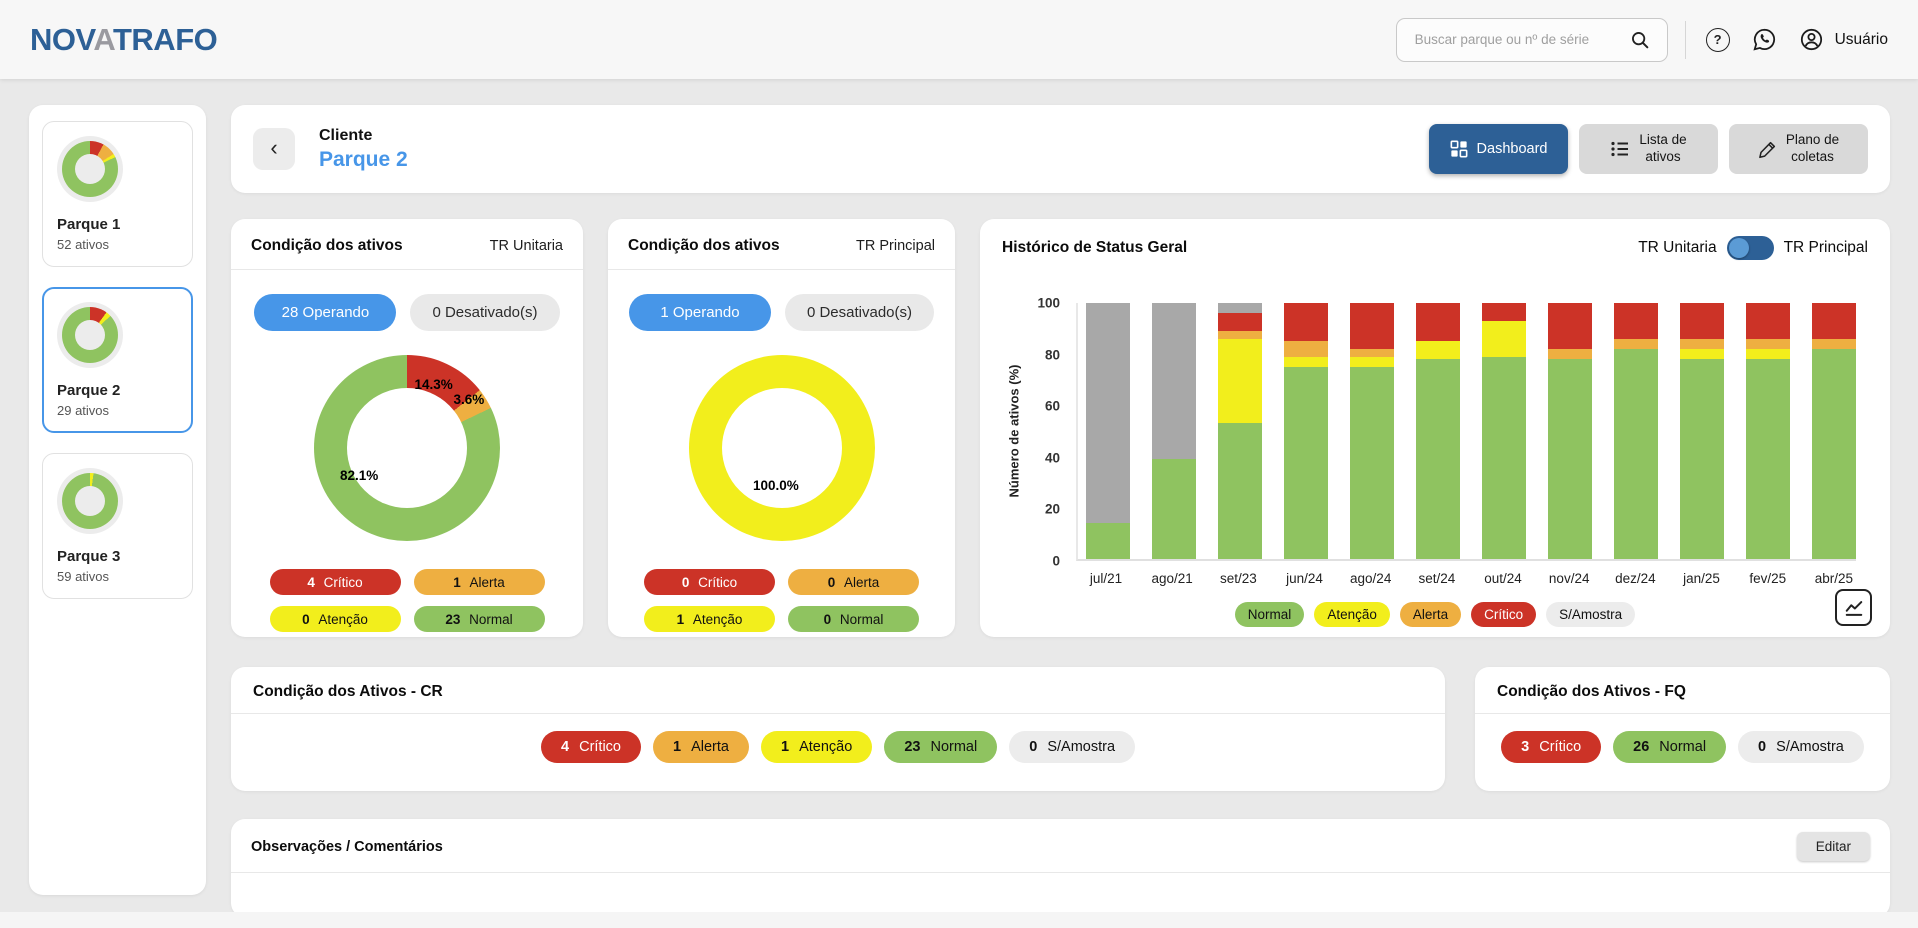  I want to click on line-chart-icon, so click(1854, 608).